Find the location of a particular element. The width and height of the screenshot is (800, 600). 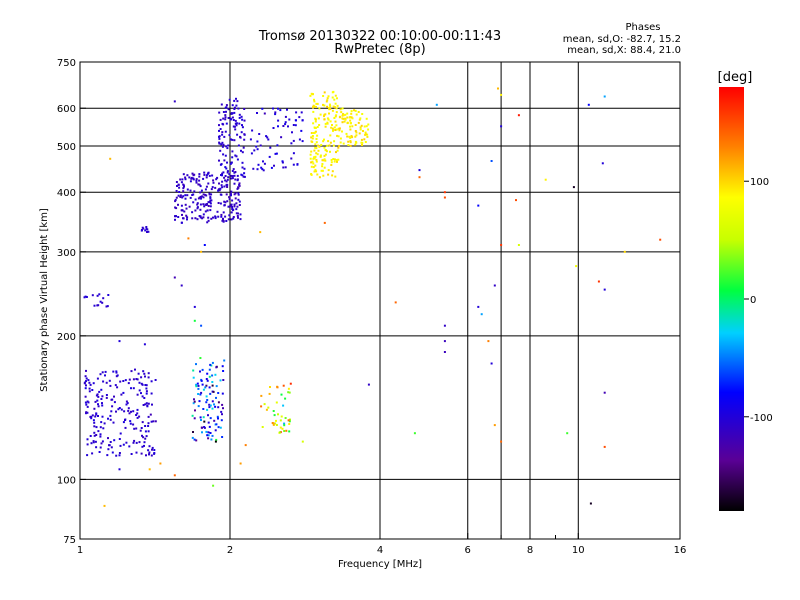

x-tick-label: 16 is located at coordinates (680, 550).